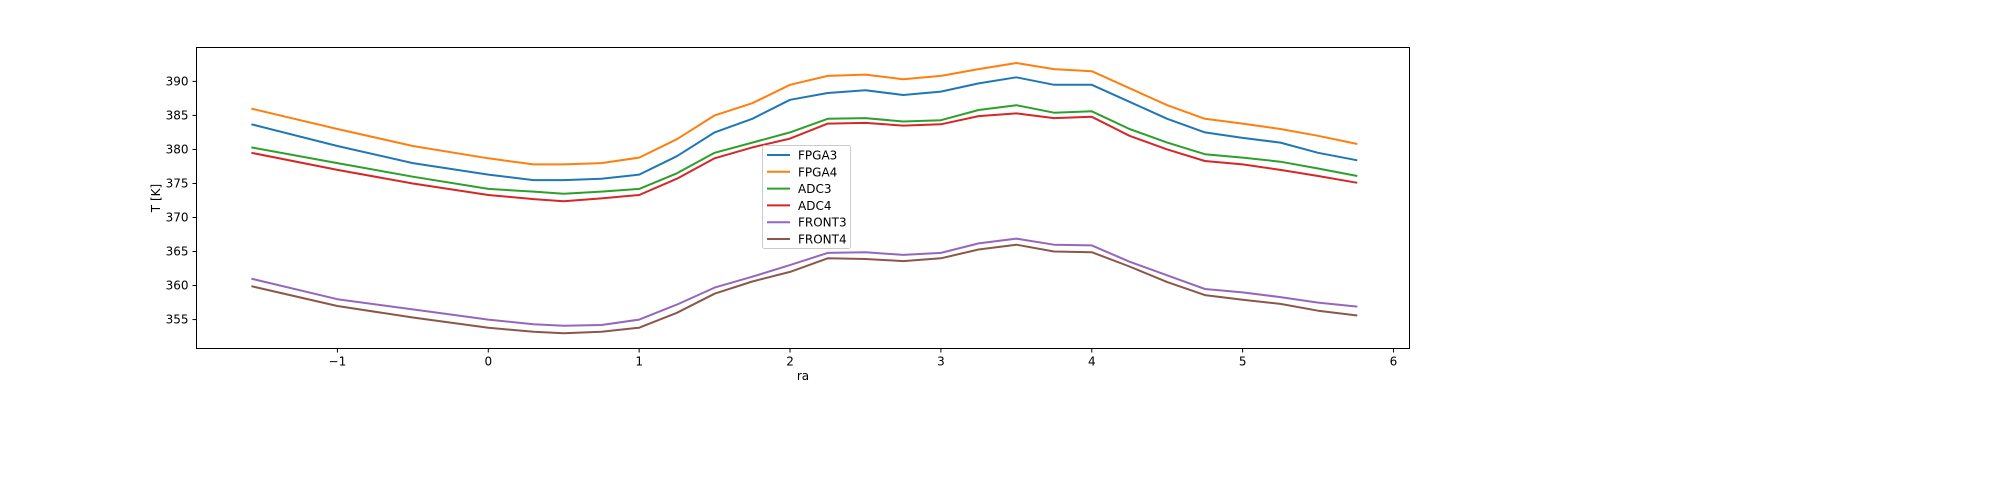 This screenshot has width=2000, height=504. Describe the element at coordinates (177, 320) in the screenshot. I see `y-tick-label: 355` at that location.